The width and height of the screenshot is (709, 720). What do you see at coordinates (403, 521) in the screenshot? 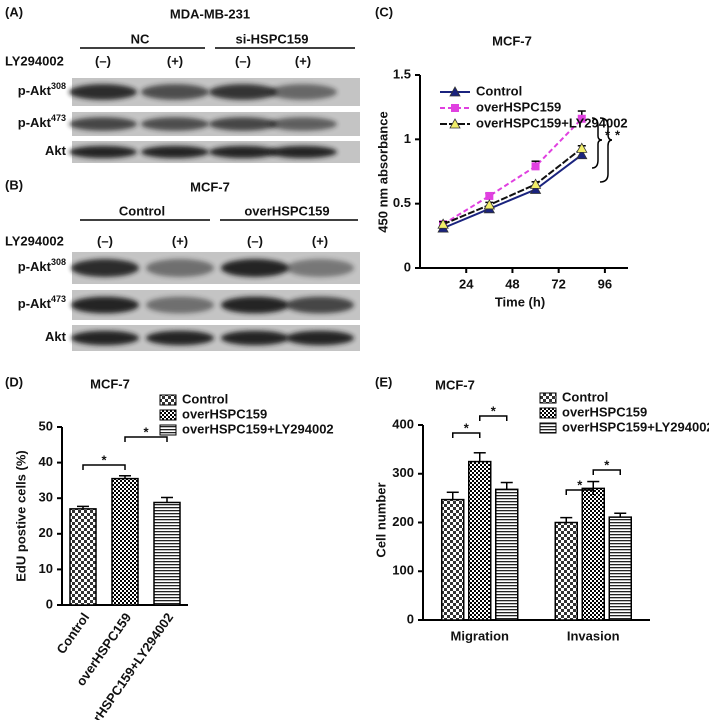
I see `y-tick-label: 200` at bounding box center [403, 521].